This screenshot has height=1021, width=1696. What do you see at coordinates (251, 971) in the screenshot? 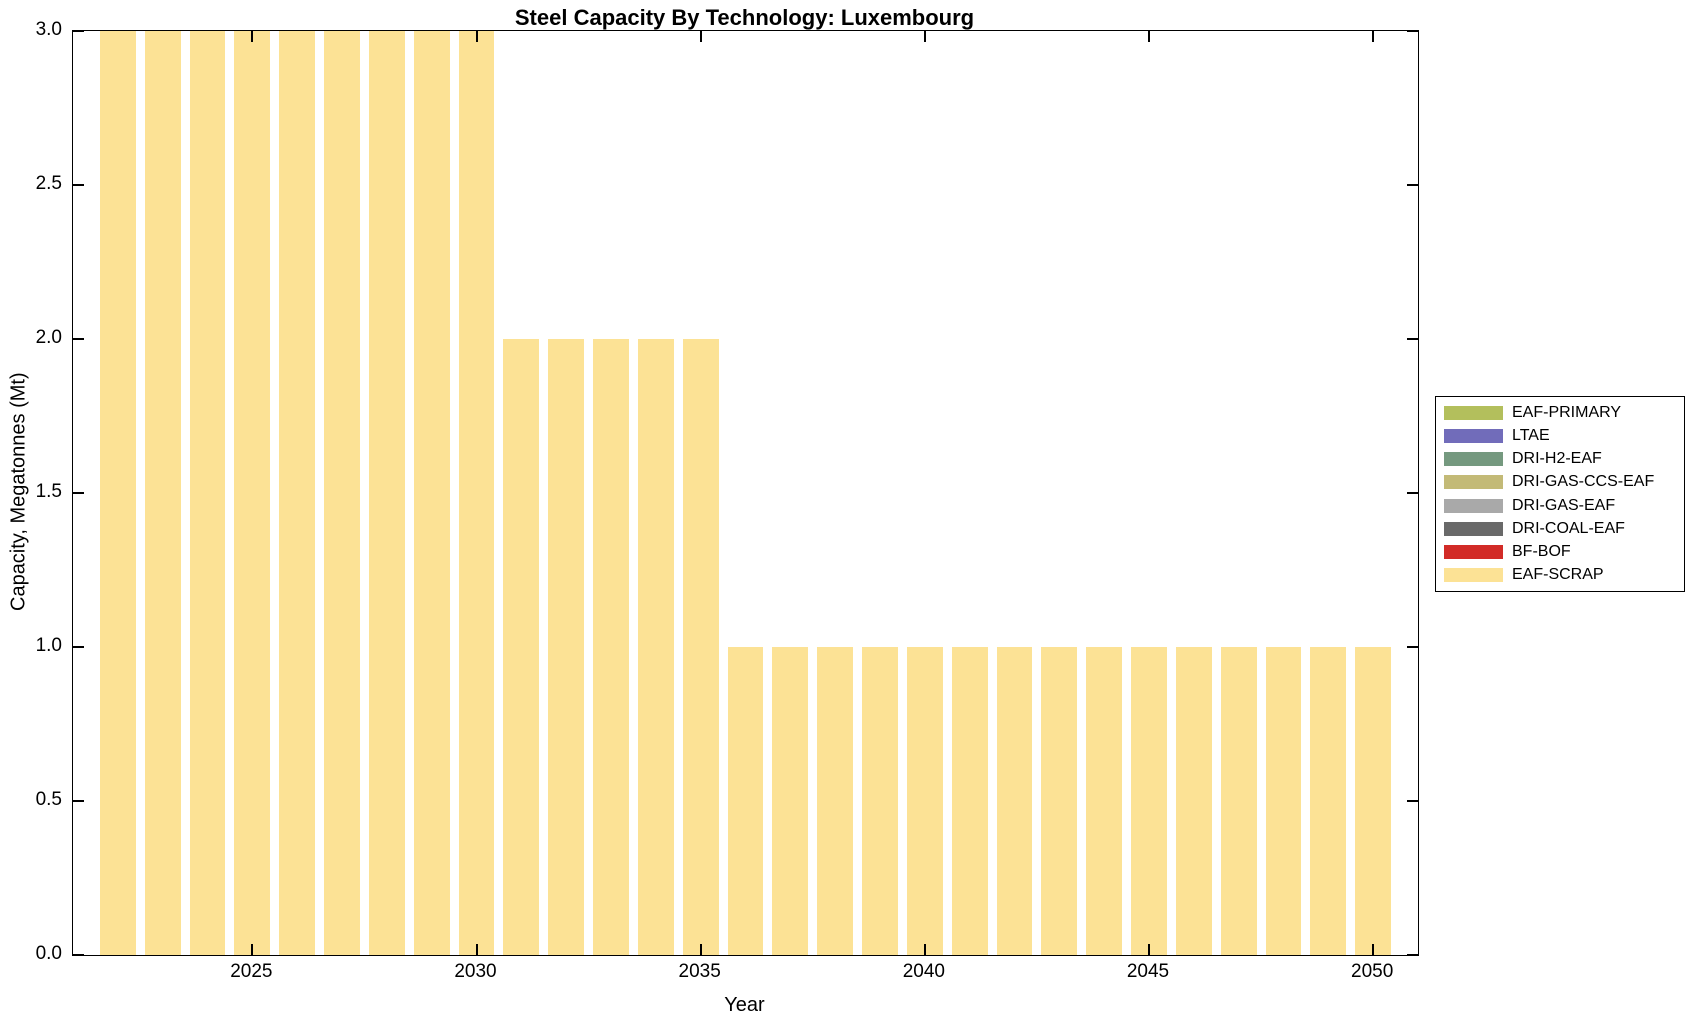
I see `x-tick-label: 2025` at bounding box center [251, 971].